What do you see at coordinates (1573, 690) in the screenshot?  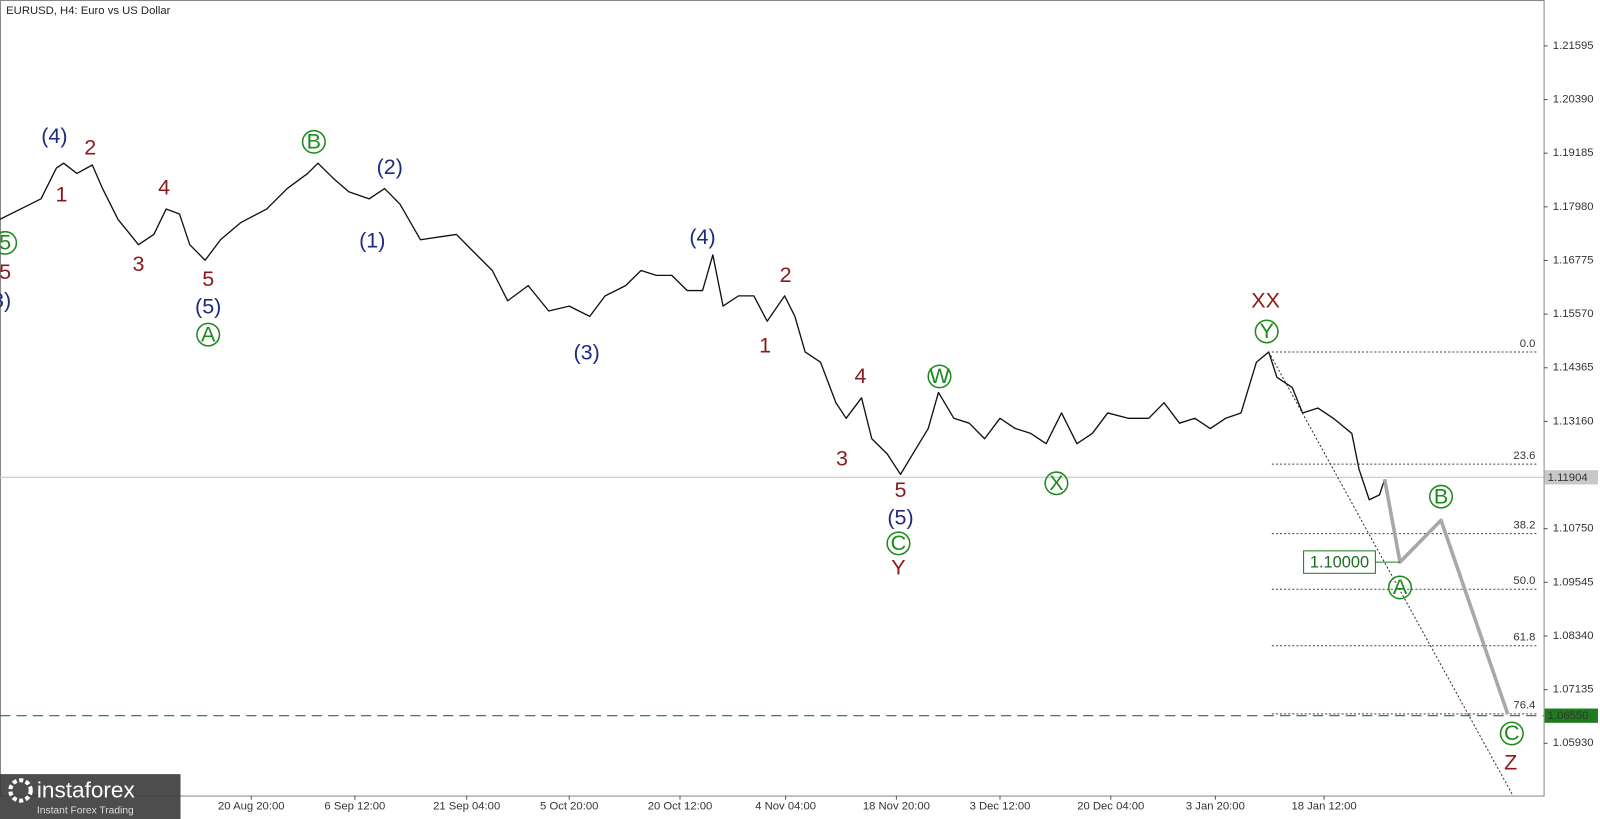 I see `y-tick-label: 1.07135` at bounding box center [1573, 690].